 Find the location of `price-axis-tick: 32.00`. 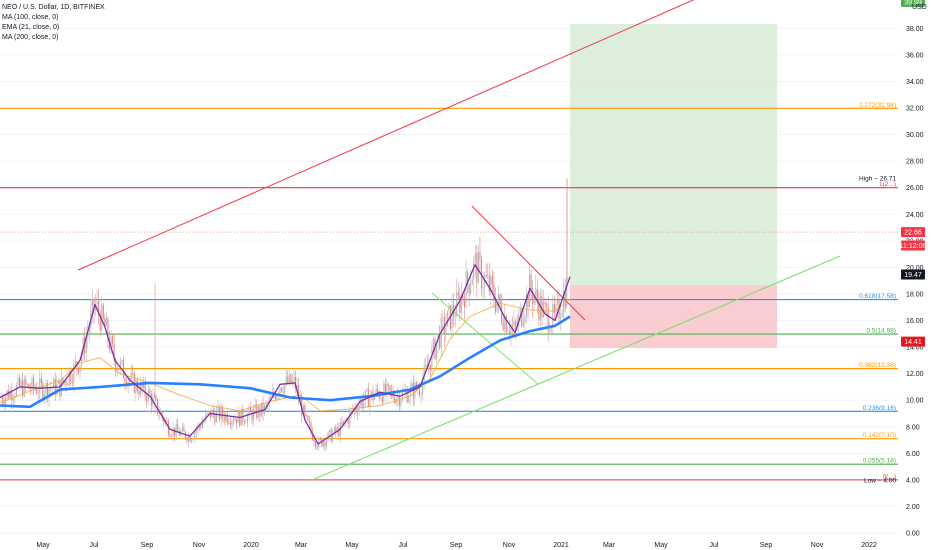

price-axis-tick: 32.00 is located at coordinates (915, 109).